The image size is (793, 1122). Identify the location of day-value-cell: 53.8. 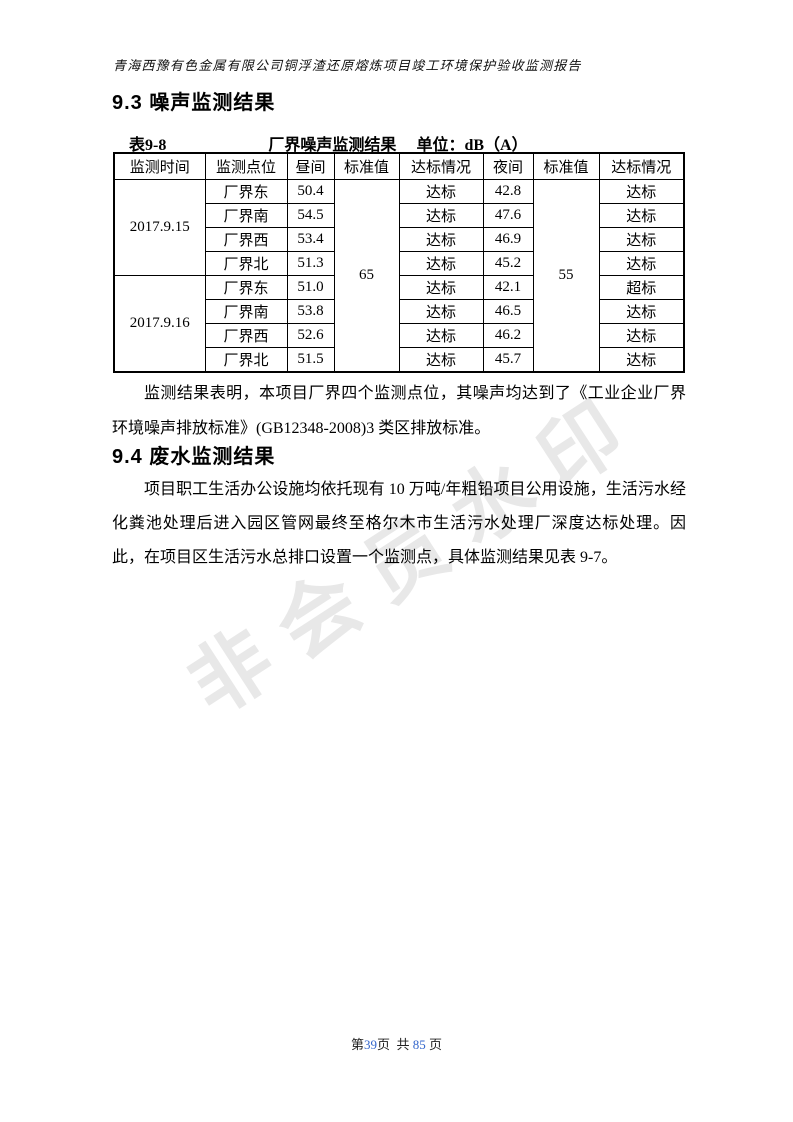
(310, 311).